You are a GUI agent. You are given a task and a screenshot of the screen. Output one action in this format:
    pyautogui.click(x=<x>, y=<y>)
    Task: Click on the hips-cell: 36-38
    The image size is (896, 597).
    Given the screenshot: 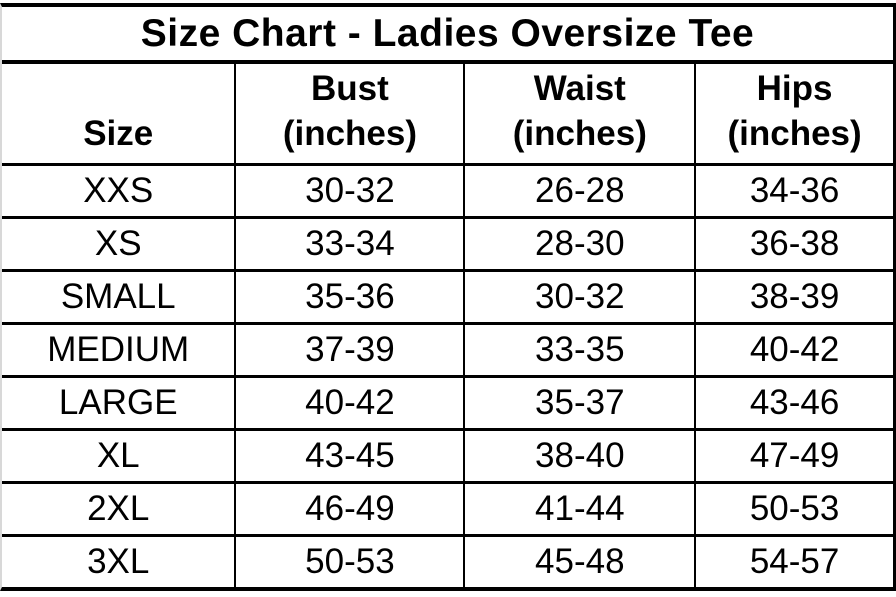 What is the action you would take?
    pyautogui.click(x=793, y=243)
    